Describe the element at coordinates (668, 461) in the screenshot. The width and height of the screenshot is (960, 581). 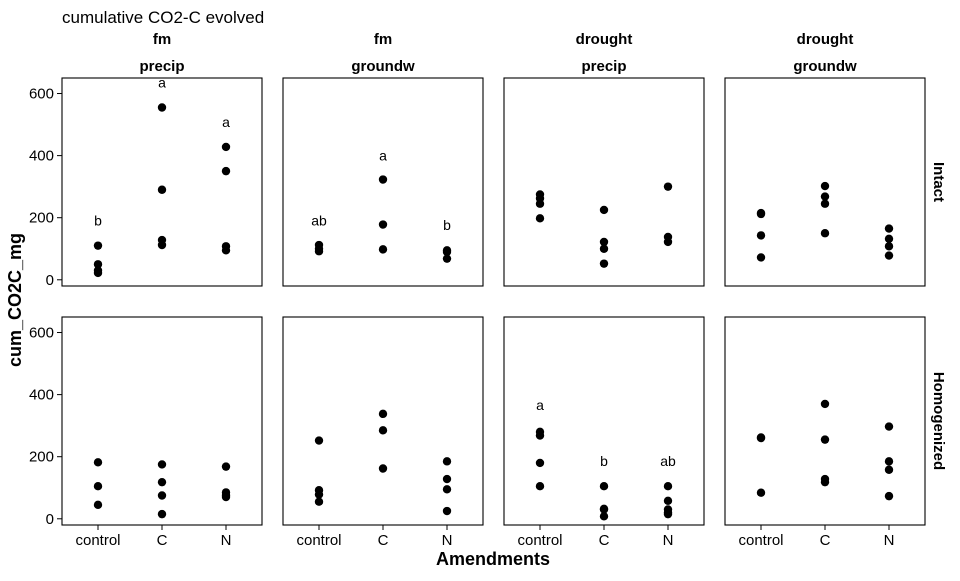
I see `significance-label: ab` at that location.